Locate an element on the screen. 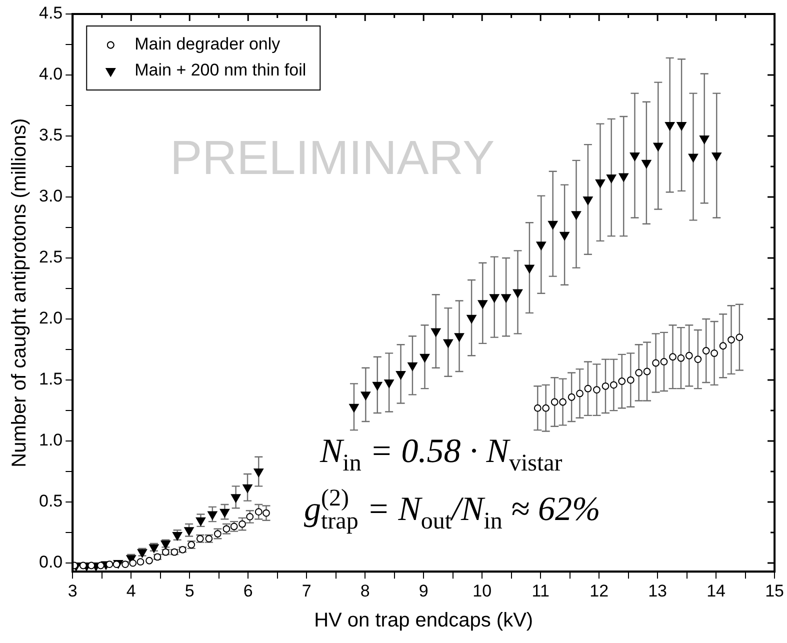 This screenshot has height=643, width=787. y-tick-label: 1.0 is located at coordinates (50, 440).